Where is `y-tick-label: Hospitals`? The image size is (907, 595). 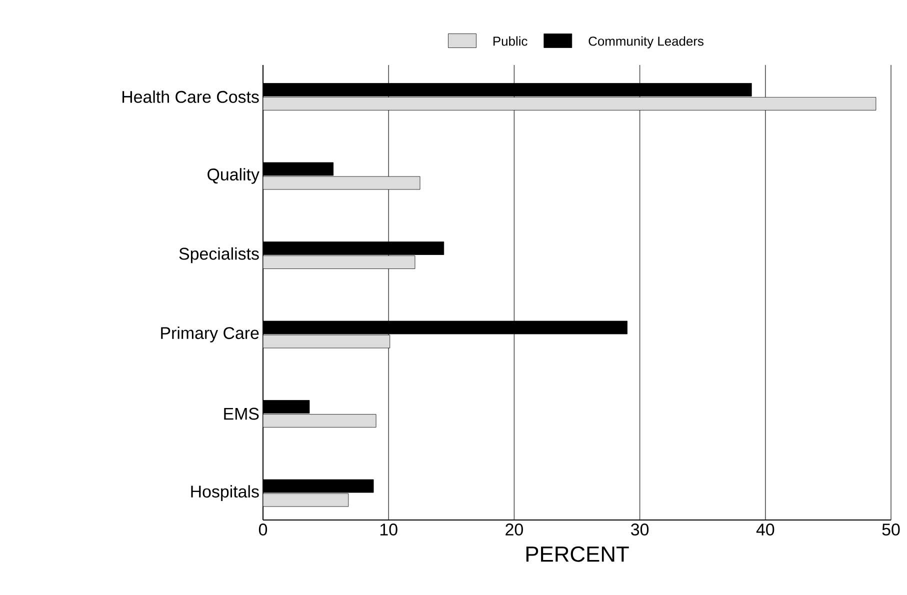
y-tick-label: Hospitals is located at coordinates (225, 493).